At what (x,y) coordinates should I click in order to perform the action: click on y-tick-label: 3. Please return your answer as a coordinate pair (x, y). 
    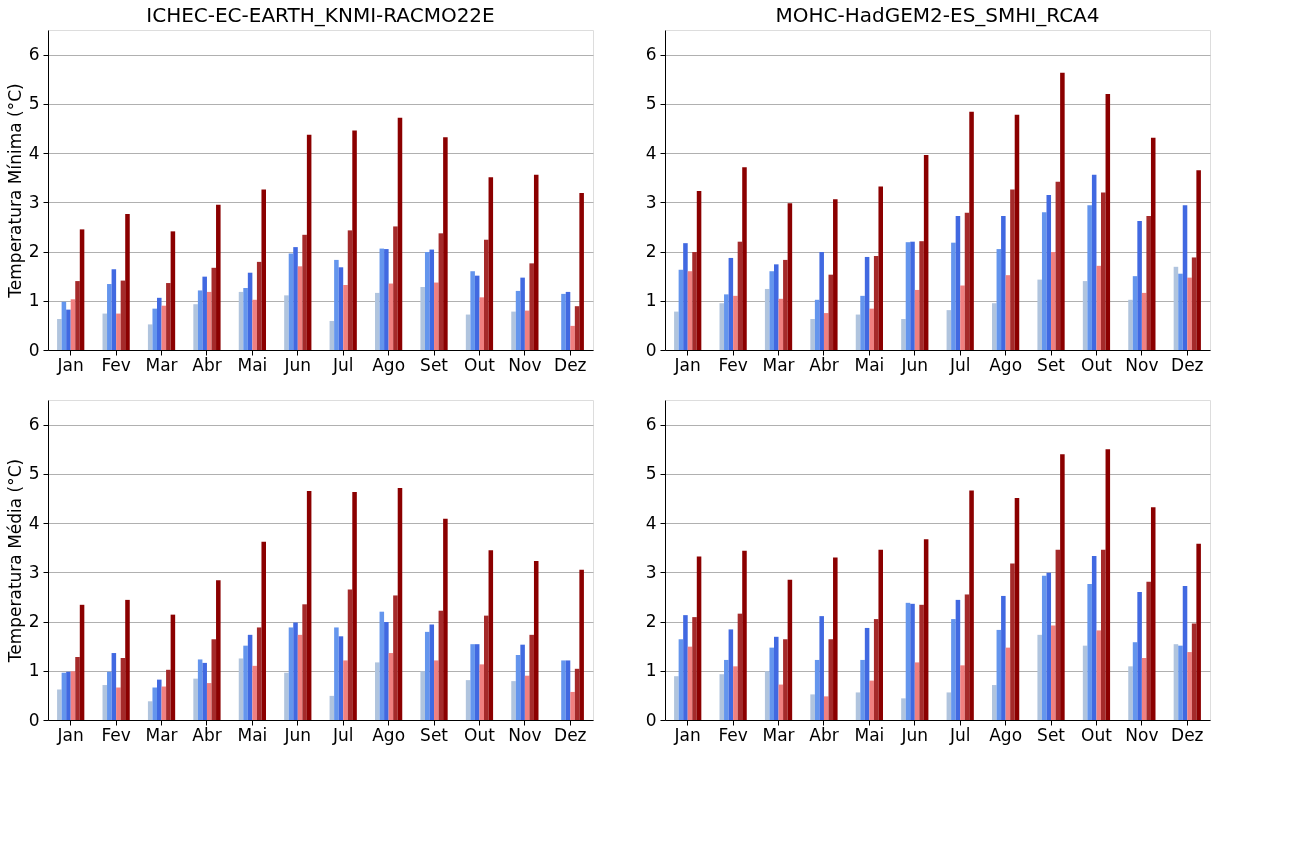
    Looking at the image, I should click on (34, 571).